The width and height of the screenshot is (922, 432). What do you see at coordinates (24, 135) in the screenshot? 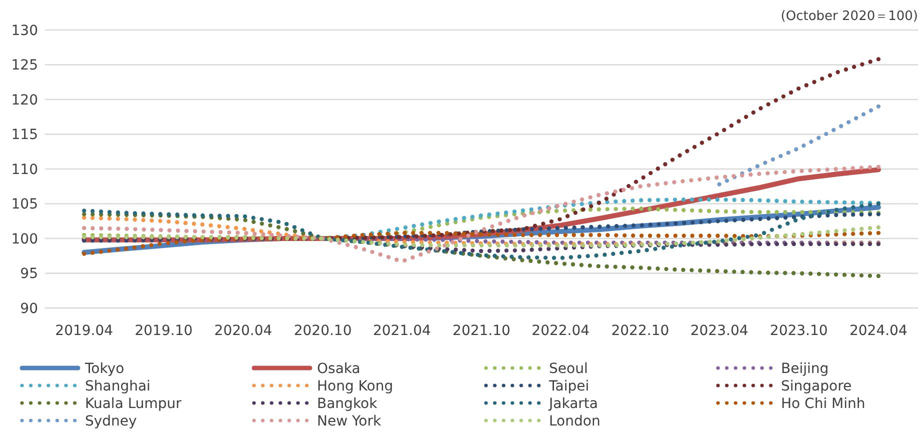
I see `y-tick-label: 115` at bounding box center [24, 135].